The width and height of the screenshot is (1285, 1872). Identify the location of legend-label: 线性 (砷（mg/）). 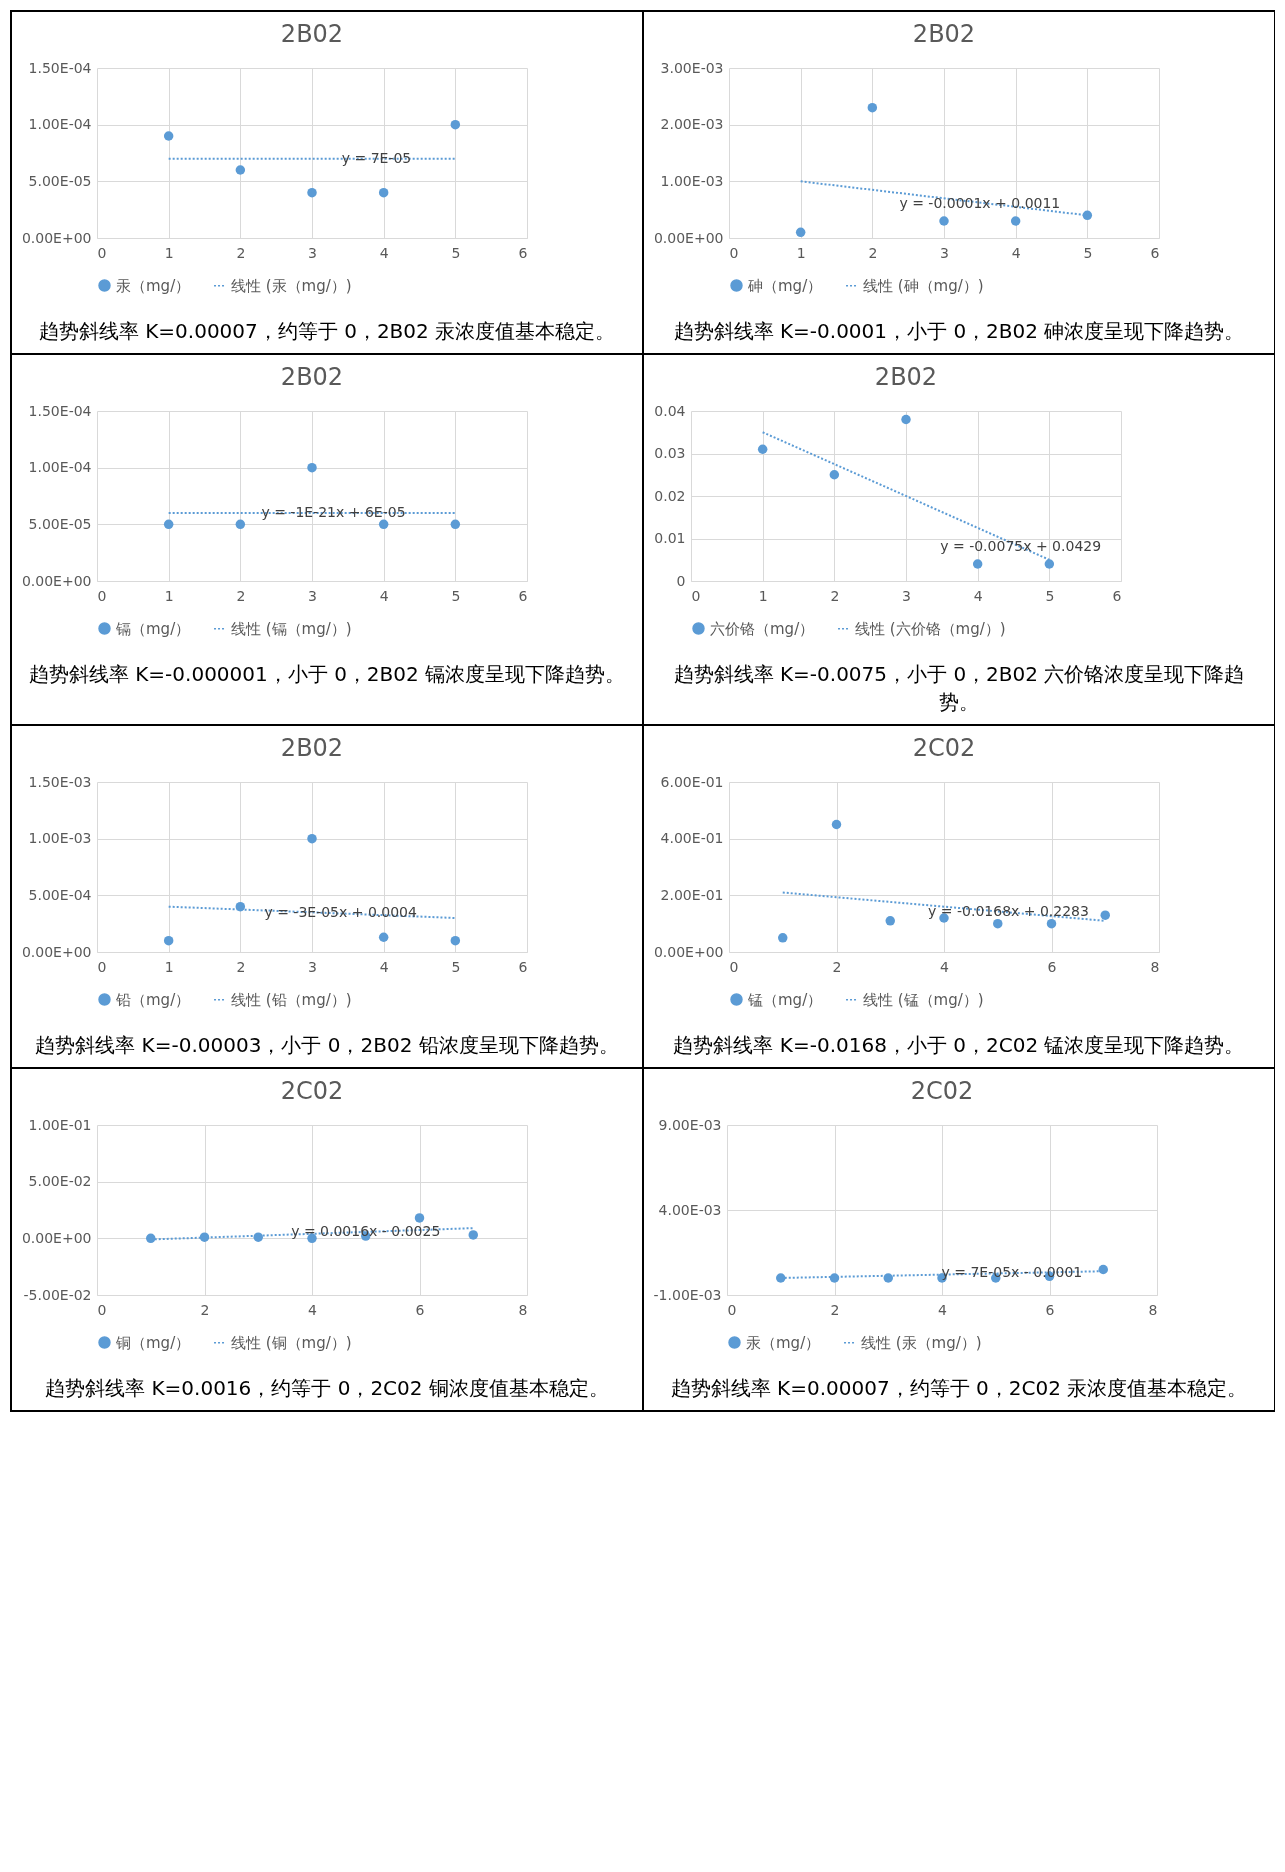
(923, 285).